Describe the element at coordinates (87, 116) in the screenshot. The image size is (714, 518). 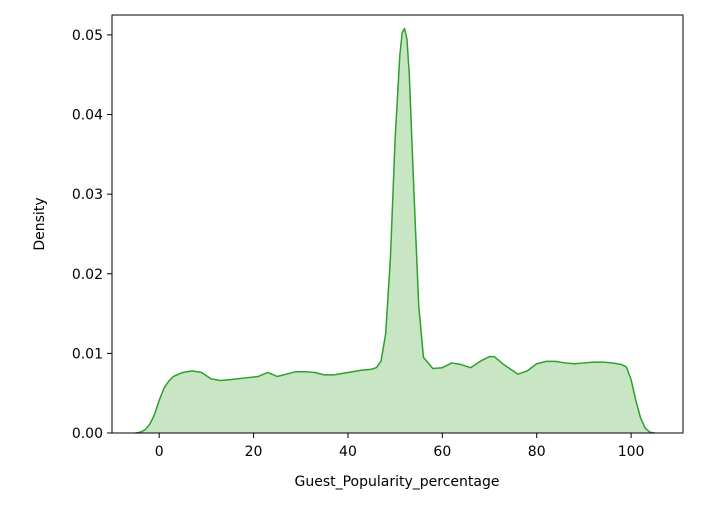
I see `y-tick-label: 0.04` at that location.